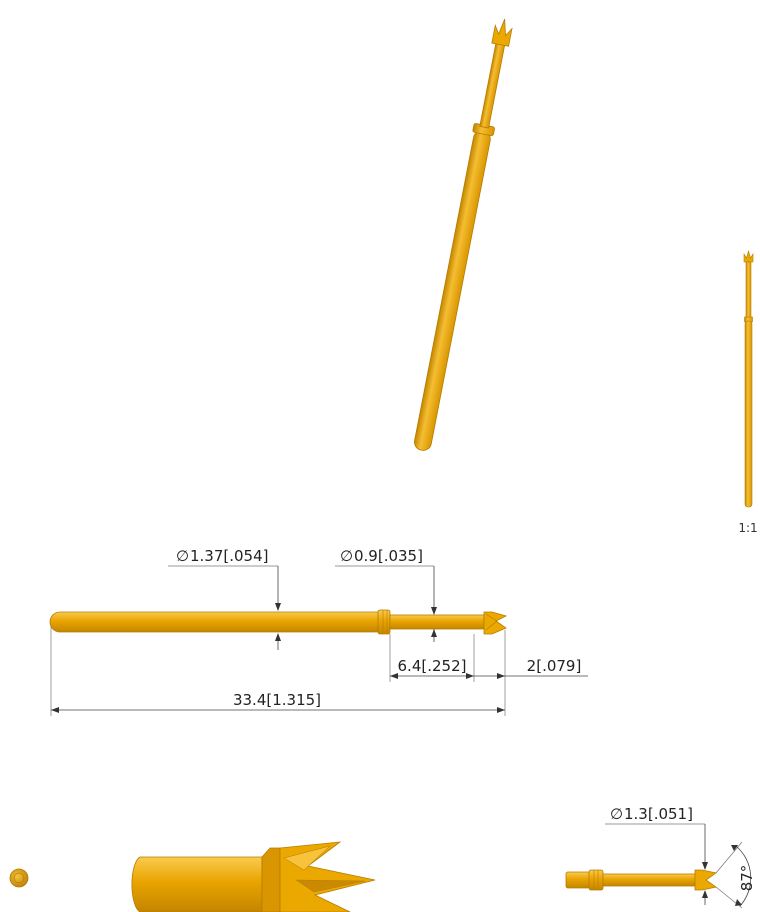 The width and height of the screenshot is (760, 912). What do you see at coordinates (660, 857) in the screenshot?
I see `tip-detail-view: ∅ 1.3[.051] 87°` at bounding box center [660, 857].